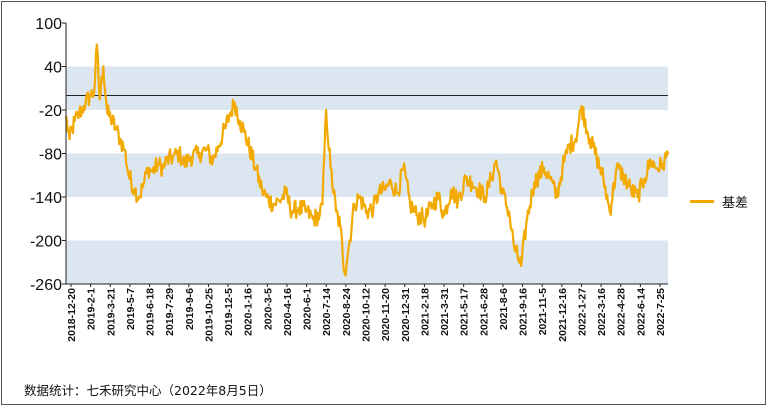  Describe the element at coordinates (46, 155) in the screenshot. I see `y-tick-labels: 100 40 -20 -80 -140 -200 -260` at that location.